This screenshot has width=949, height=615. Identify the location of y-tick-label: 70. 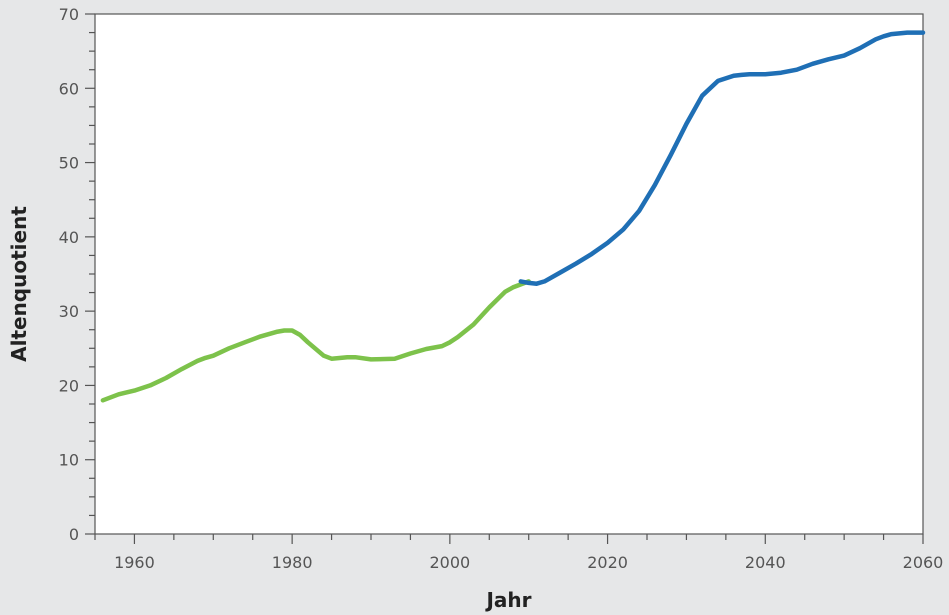
(69, 14).